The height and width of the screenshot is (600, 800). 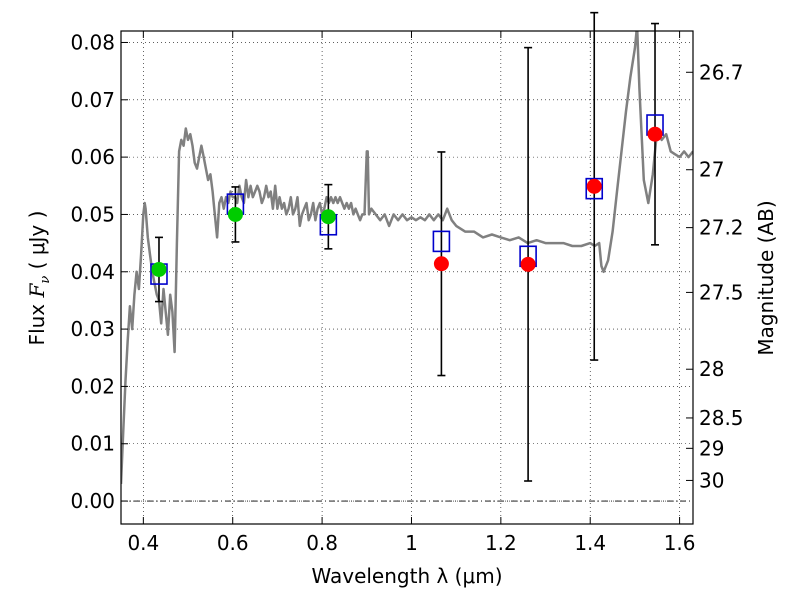 What do you see at coordinates (711, 170) in the screenshot?
I see `right-tick-label: 27` at bounding box center [711, 170].